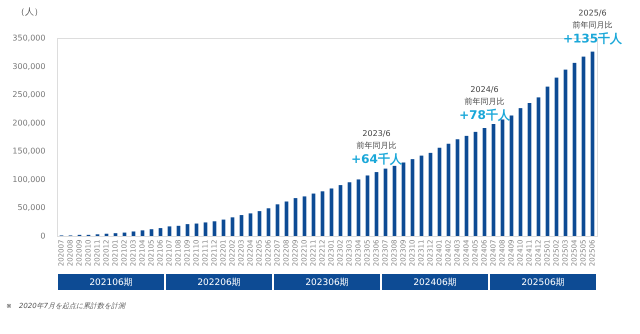 The image size is (640, 334). What do you see at coordinates (29, 12) in the screenshot?
I see `y-axis-title: （人）` at bounding box center [29, 12].